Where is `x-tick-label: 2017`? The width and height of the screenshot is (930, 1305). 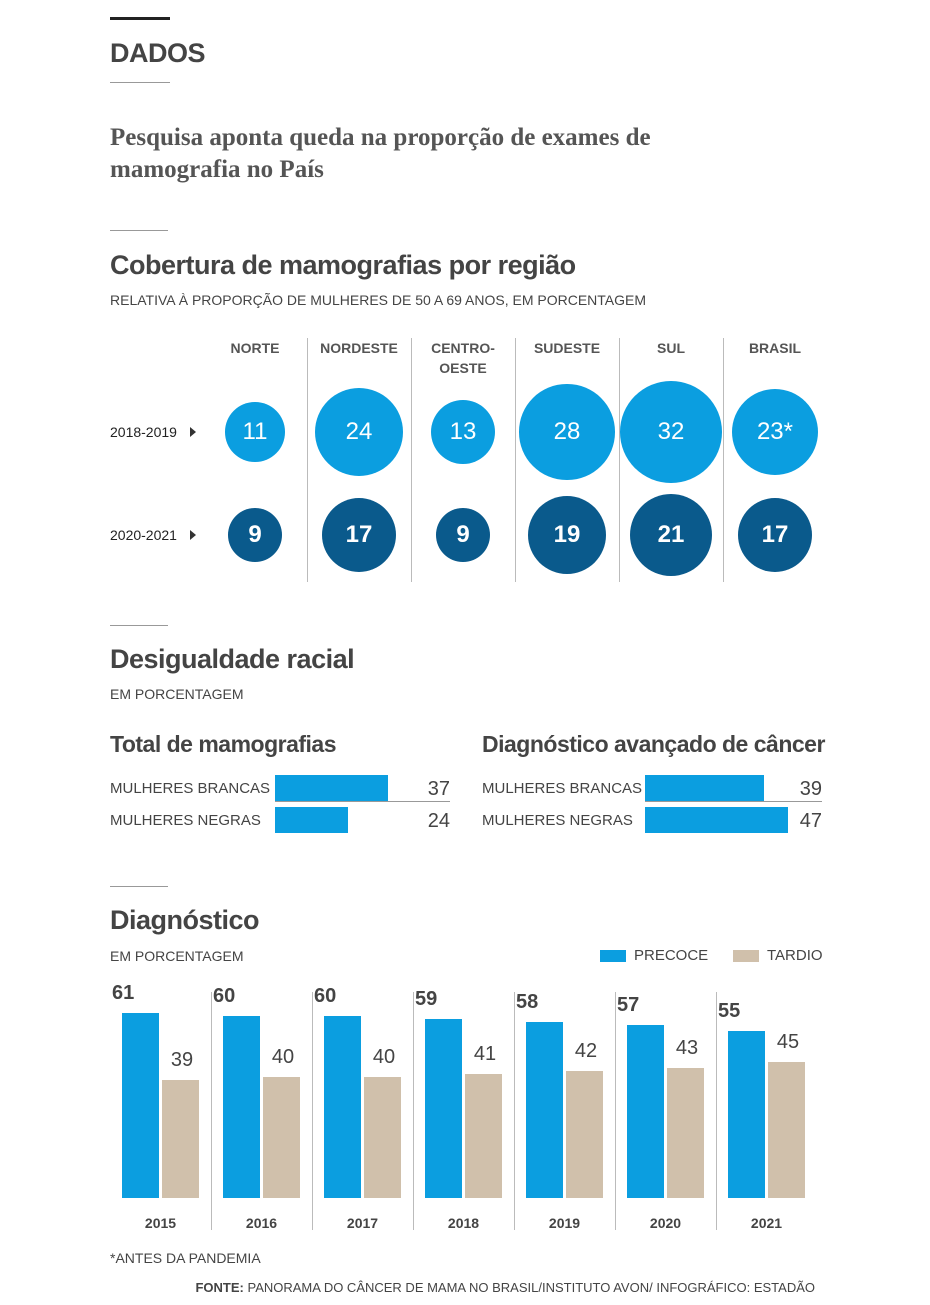
x-tick-label: 2017 is located at coordinates (362, 1223).